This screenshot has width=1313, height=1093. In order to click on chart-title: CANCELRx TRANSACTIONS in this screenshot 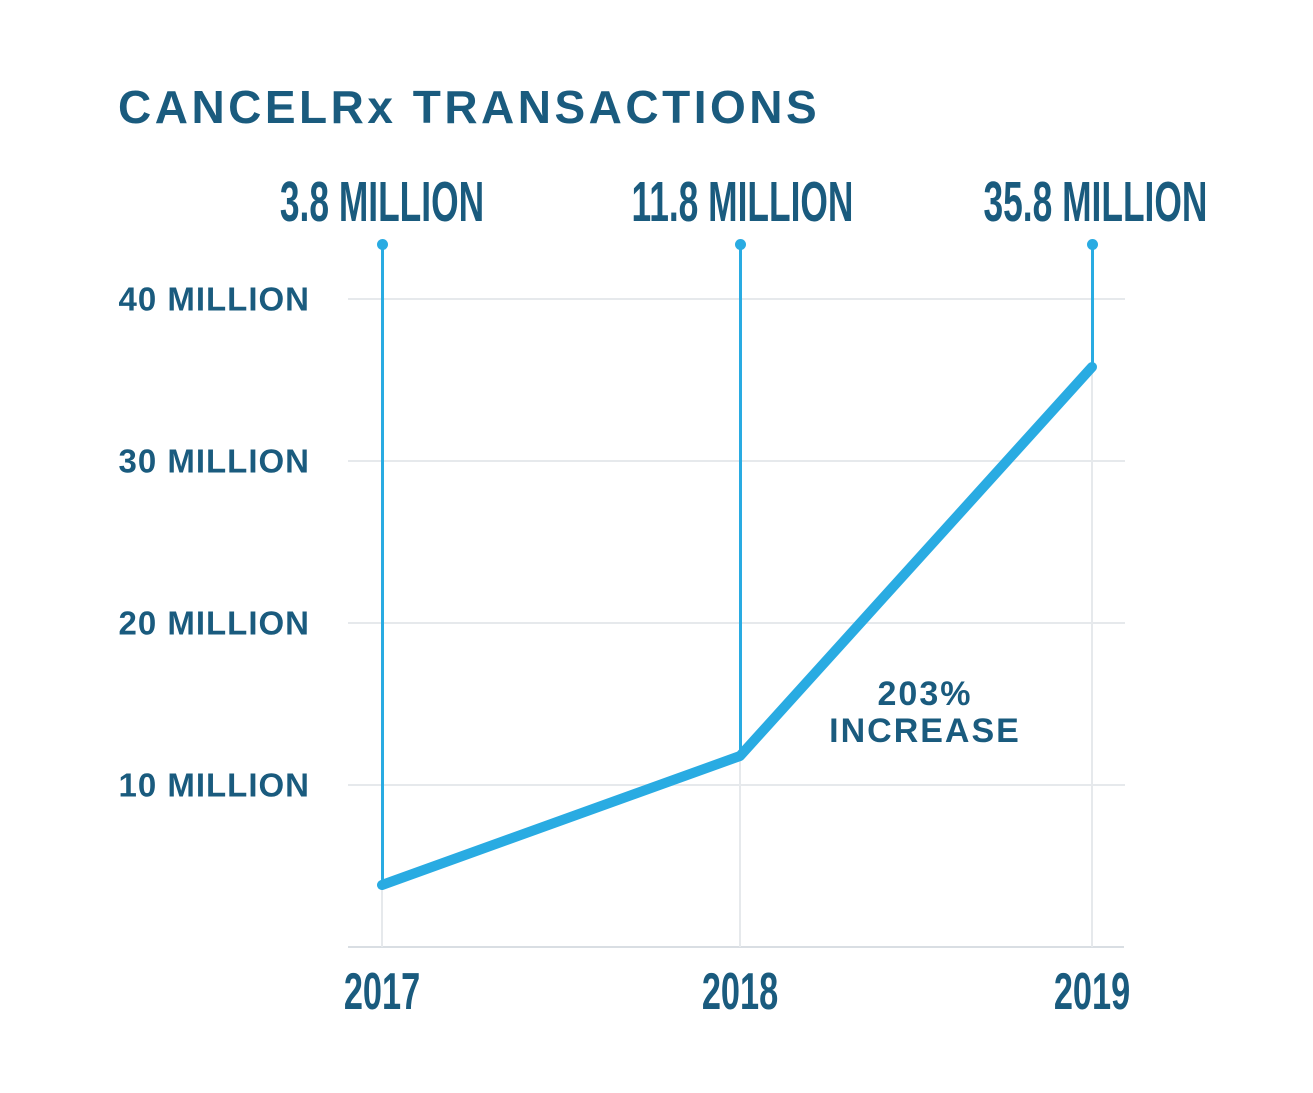, I will do `click(469, 107)`.